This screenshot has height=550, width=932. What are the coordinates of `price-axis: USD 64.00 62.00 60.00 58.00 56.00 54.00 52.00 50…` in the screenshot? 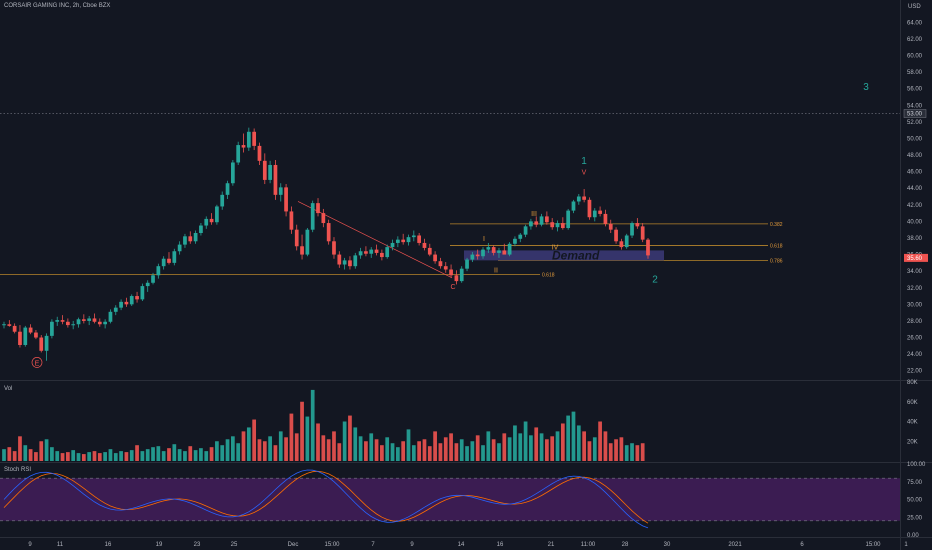 It's located at (915, 189).